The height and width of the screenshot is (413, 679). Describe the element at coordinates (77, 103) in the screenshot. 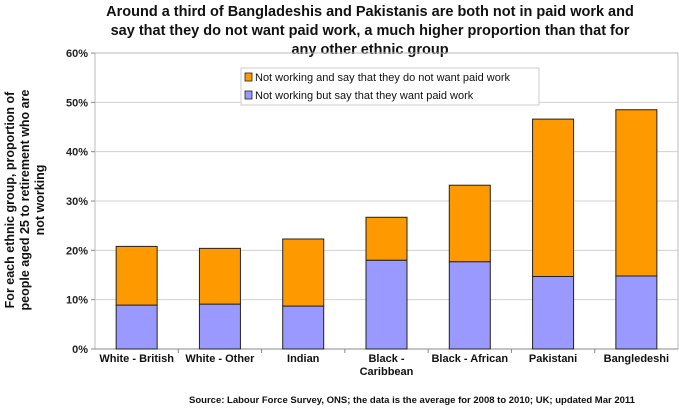

I see `y-tick-label: 50%` at that location.